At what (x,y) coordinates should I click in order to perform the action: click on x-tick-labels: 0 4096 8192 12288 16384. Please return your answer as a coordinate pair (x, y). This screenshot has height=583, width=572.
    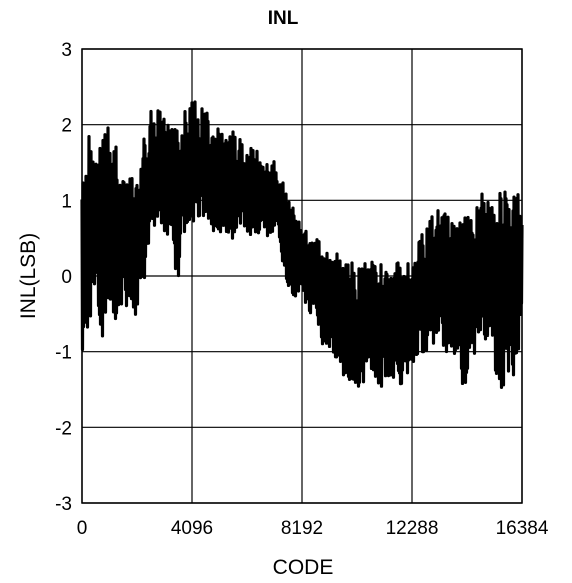
    Looking at the image, I should click on (313, 528).